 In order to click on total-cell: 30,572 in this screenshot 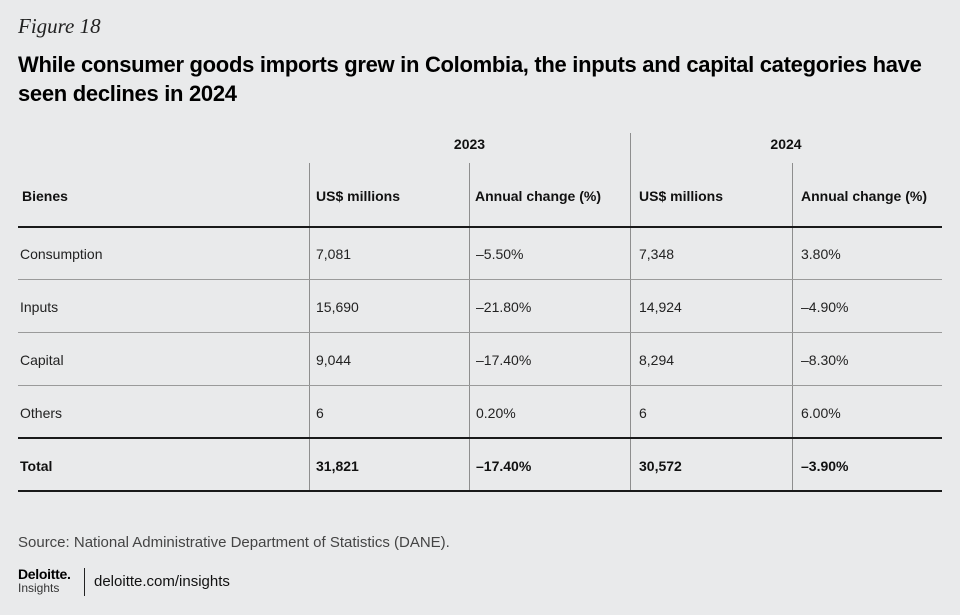, I will do `click(660, 466)`.